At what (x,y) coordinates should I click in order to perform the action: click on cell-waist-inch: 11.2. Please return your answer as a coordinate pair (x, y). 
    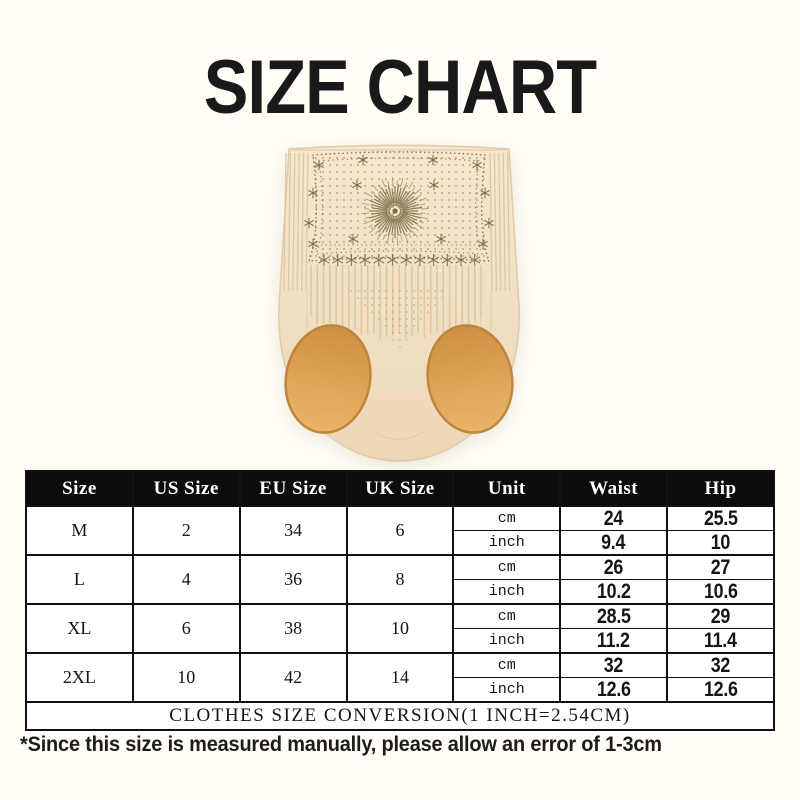
    Looking at the image, I should click on (614, 641).